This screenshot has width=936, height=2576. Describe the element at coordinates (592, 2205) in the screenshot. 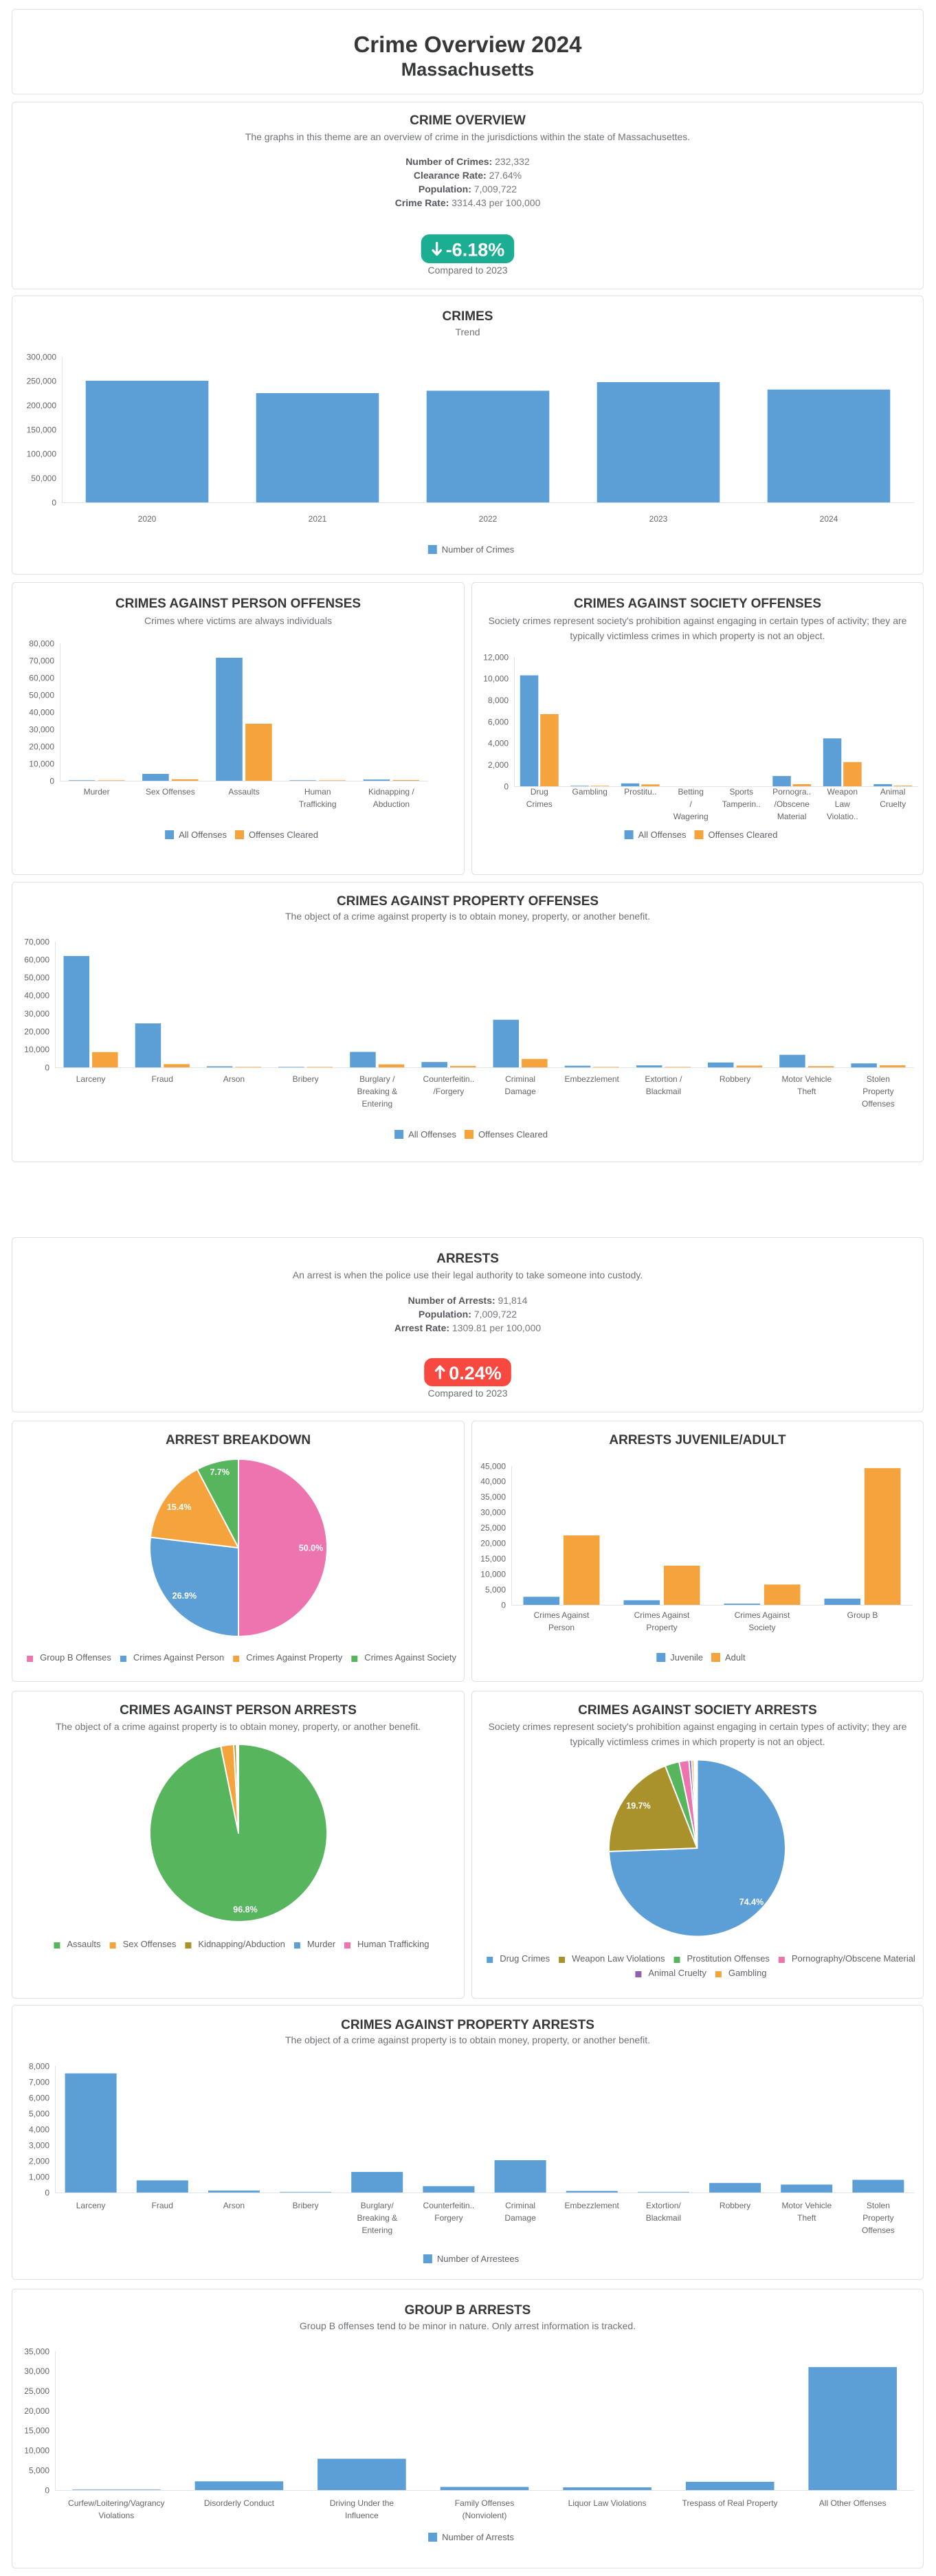

I see `svg-text: Embezzlement` at that location.